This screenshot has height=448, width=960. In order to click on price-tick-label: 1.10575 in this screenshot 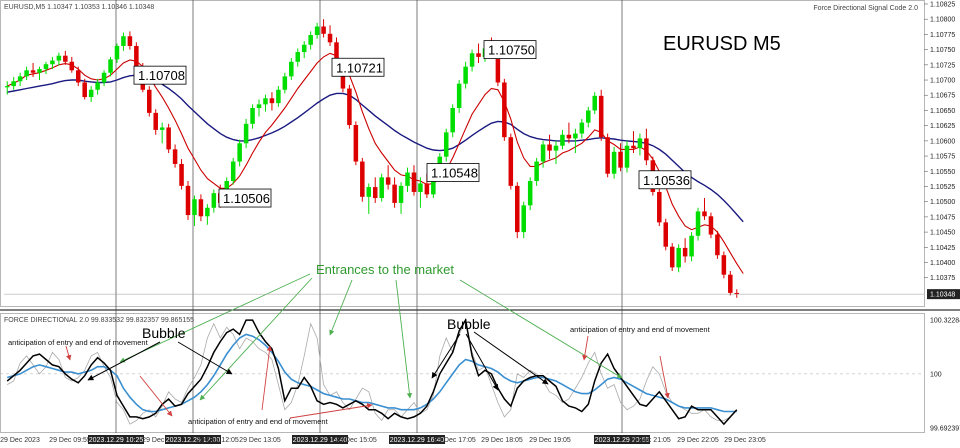, I will do `click(942, 157)`.